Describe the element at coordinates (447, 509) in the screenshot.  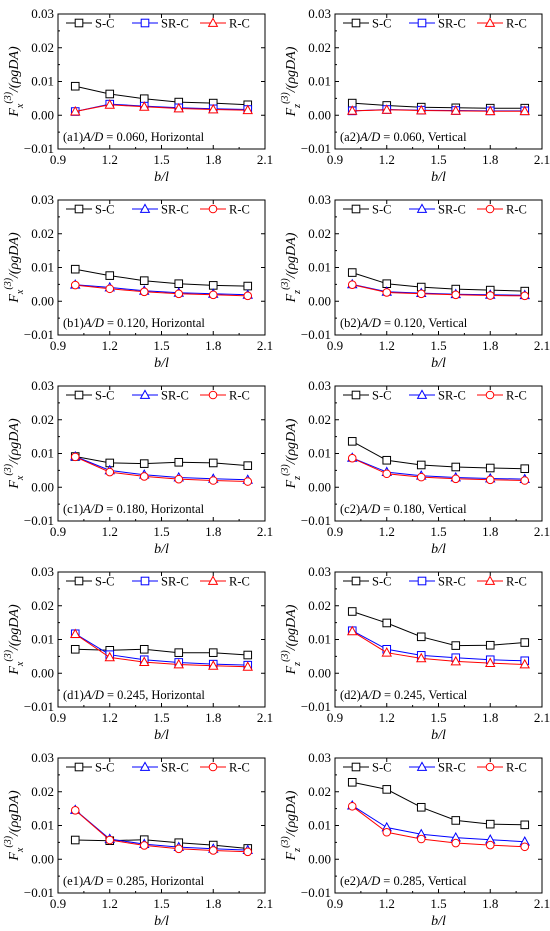
I see `caption-direction: Vertical` at that location.